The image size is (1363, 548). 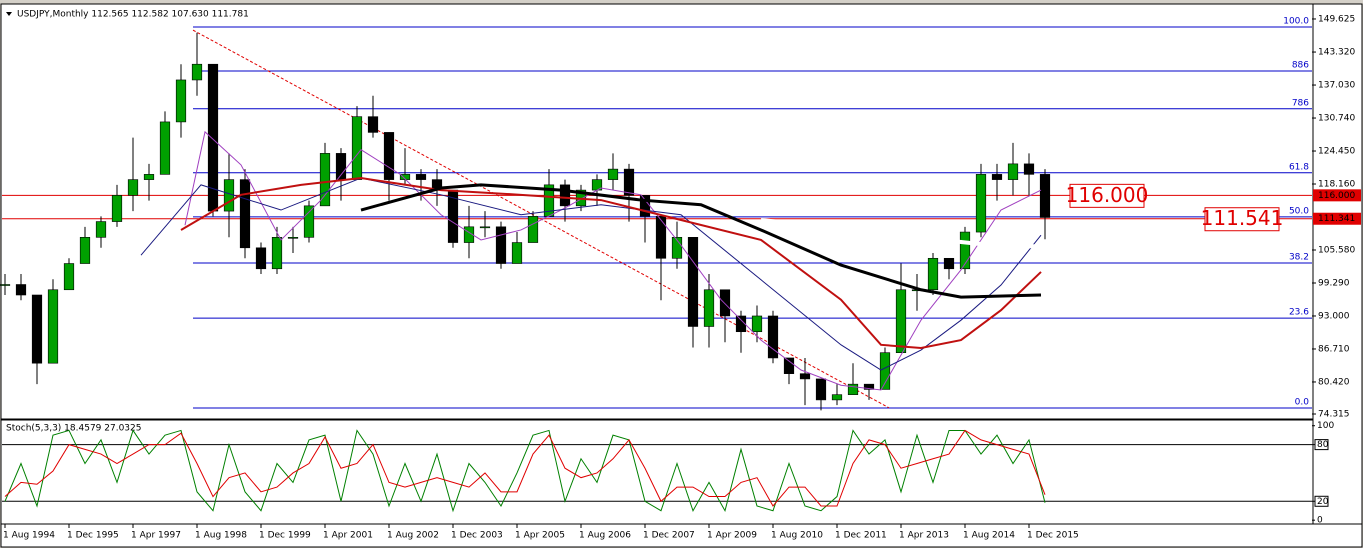 I want to click on stoch-title: Stoch(5,3,3) 18.4579 27.0325, so click(x=73, y=429).